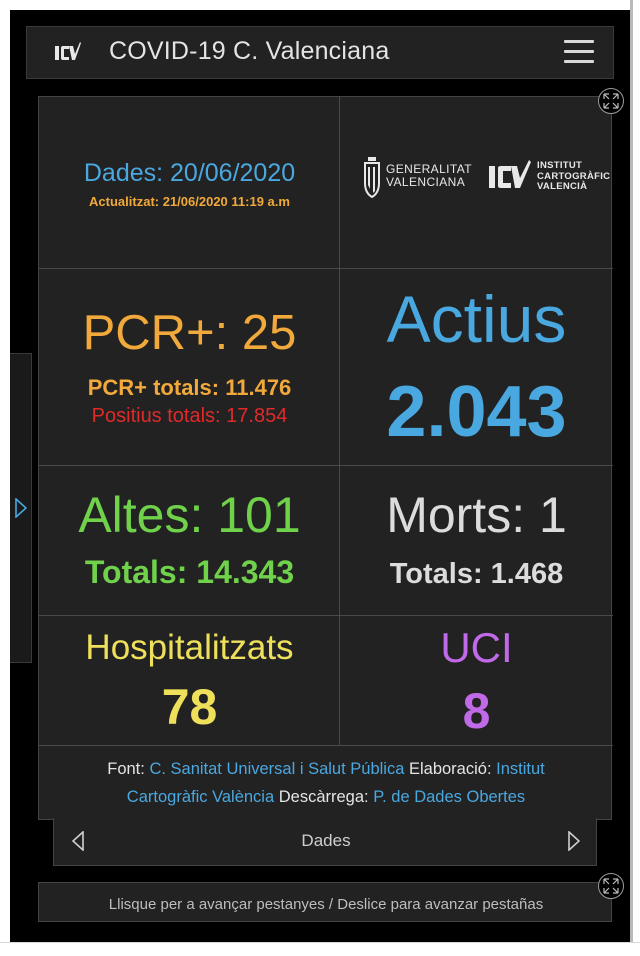 This screenshot has width=640, height=956. Describe the element at coordinates (476, 319) in the screenshot. I see `actius-label: Actius` at that location.